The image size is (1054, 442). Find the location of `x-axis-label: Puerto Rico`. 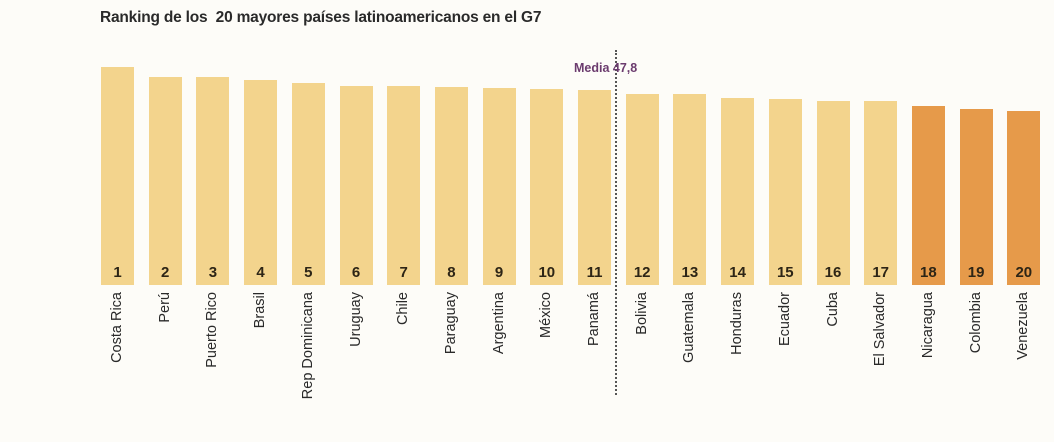

x-axis-label: Puerto Rico is located at coordinates (212, 330).